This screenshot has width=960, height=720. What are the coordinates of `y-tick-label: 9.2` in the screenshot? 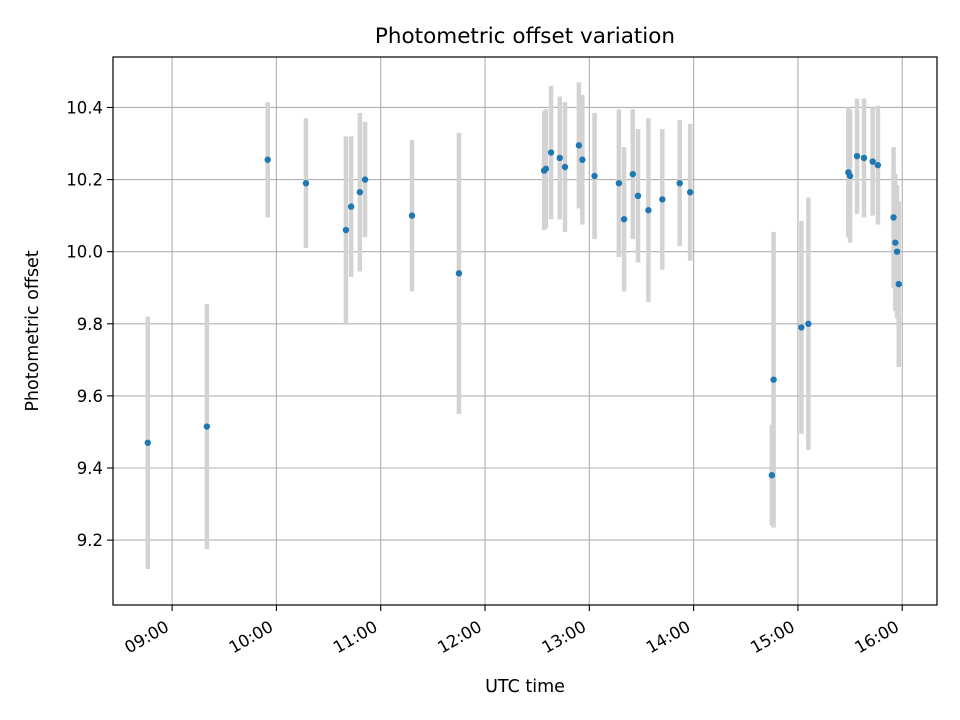 It's located at (90, 540).